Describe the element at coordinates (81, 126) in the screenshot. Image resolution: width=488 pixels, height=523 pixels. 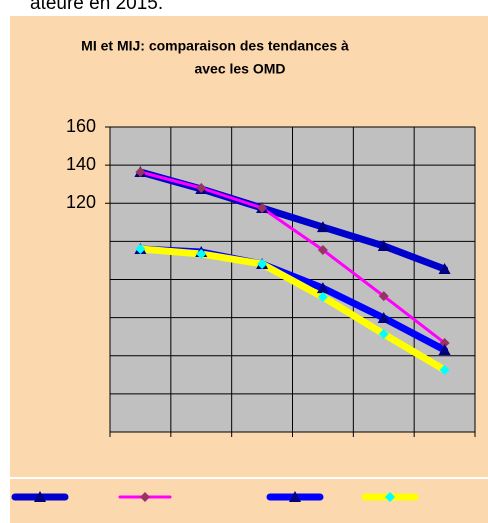
I see `y-tick-label: 160` at that location.